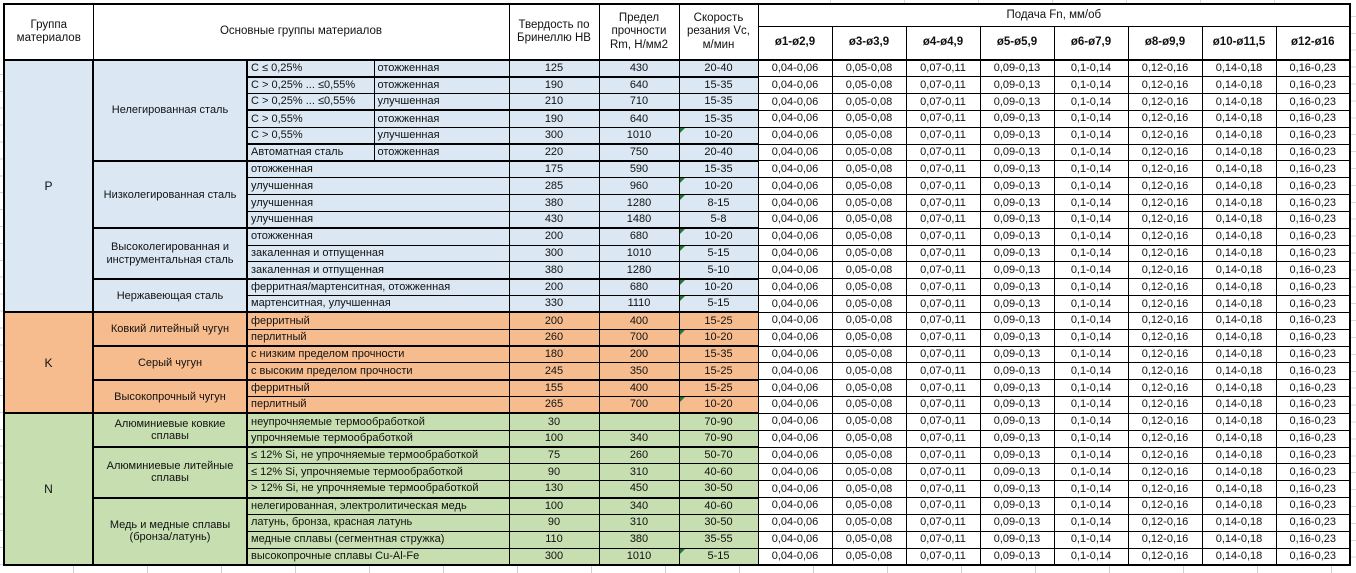 The height and width of the screenshot is (573, 1356). Describe the element at coordinates (378, 287) in the screenshot. I see `material-subtype-cell: ферритная/мартенситная, отожженная` at that location.